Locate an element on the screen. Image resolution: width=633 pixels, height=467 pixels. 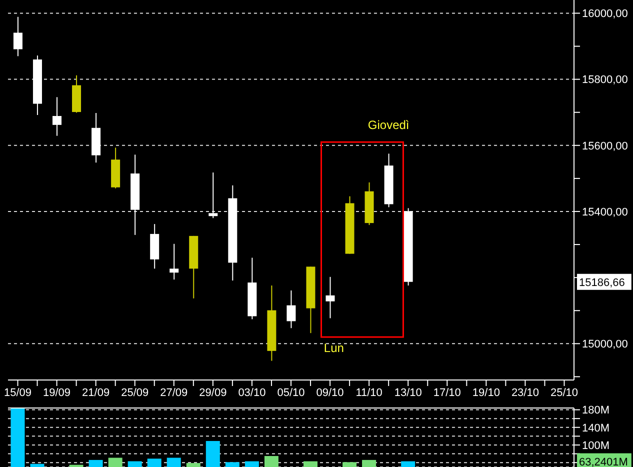
y-tick-label: 15600,00 is located at coordinates (605, 146).